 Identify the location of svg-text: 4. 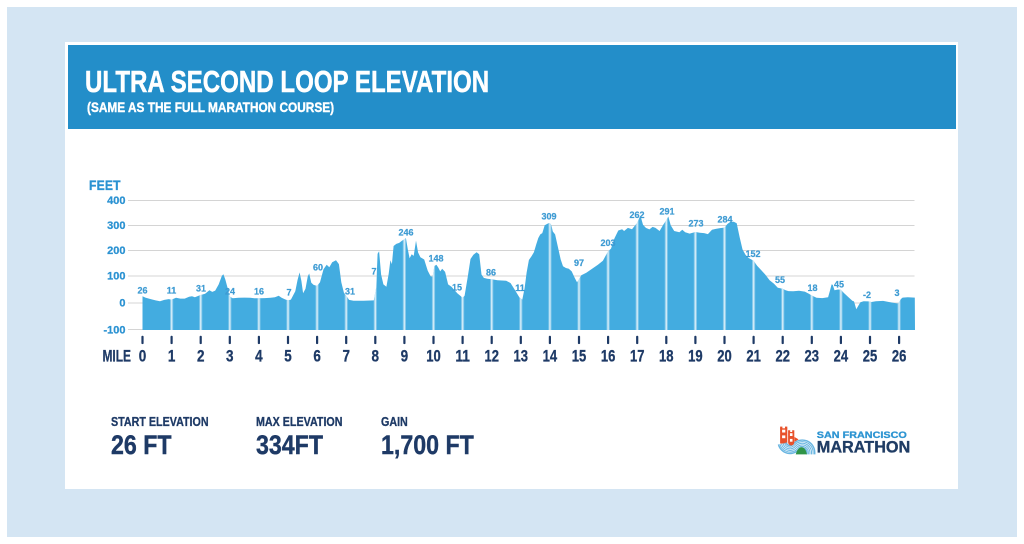
(259, 357).